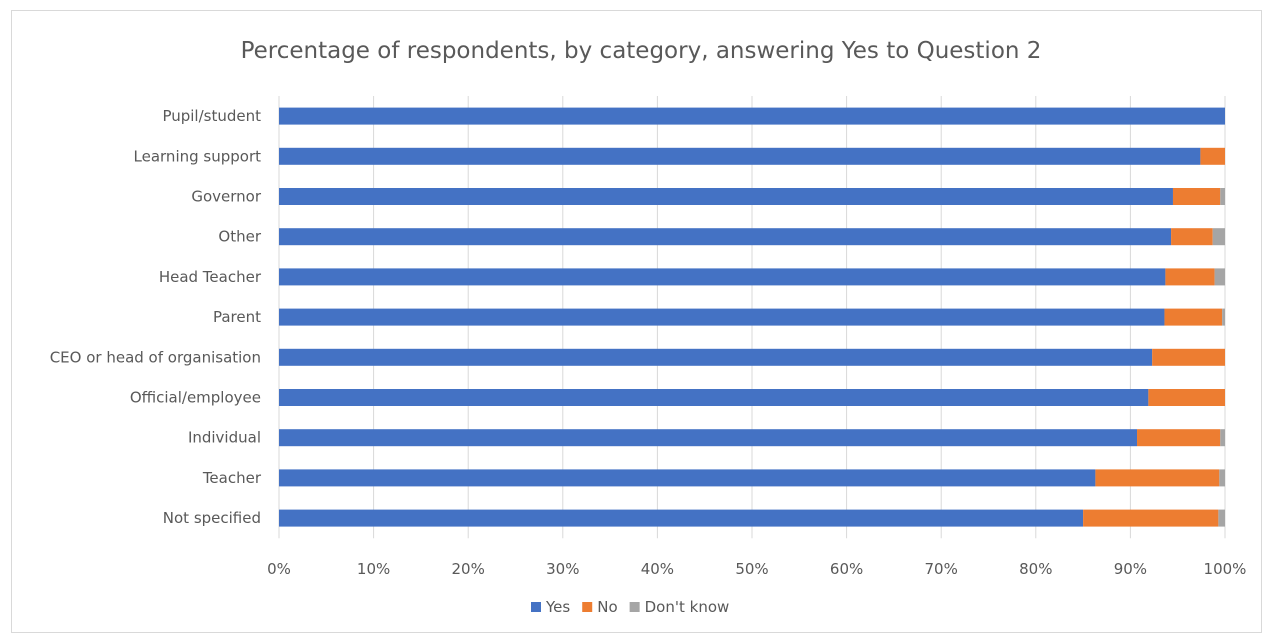 The image size is (1263, 634). Describe the element at coordinates (239, 237) in the screenshot. I see `category-label: Other` at that location.